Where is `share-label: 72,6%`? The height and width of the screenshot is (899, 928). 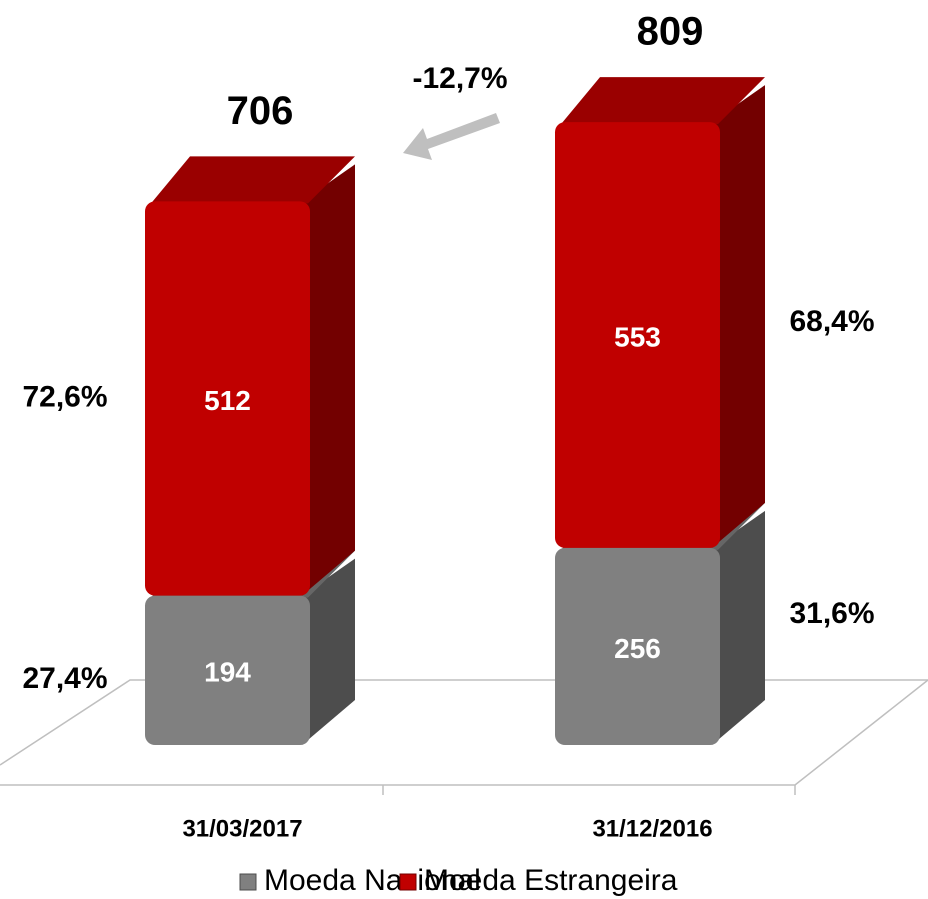 share-label: 72,6% is located at coordinates (64, 396).